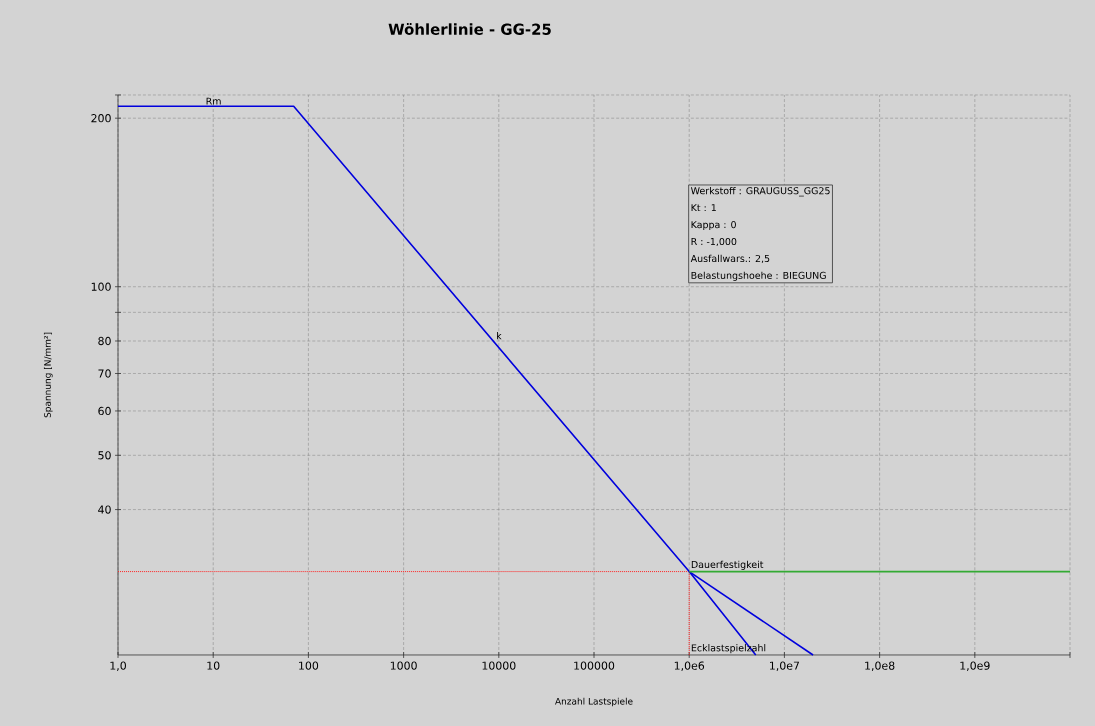  Describe the element at coordinates (880, 666) in the screenshot. I see `x-tick-label: 1,0e8` at that location.